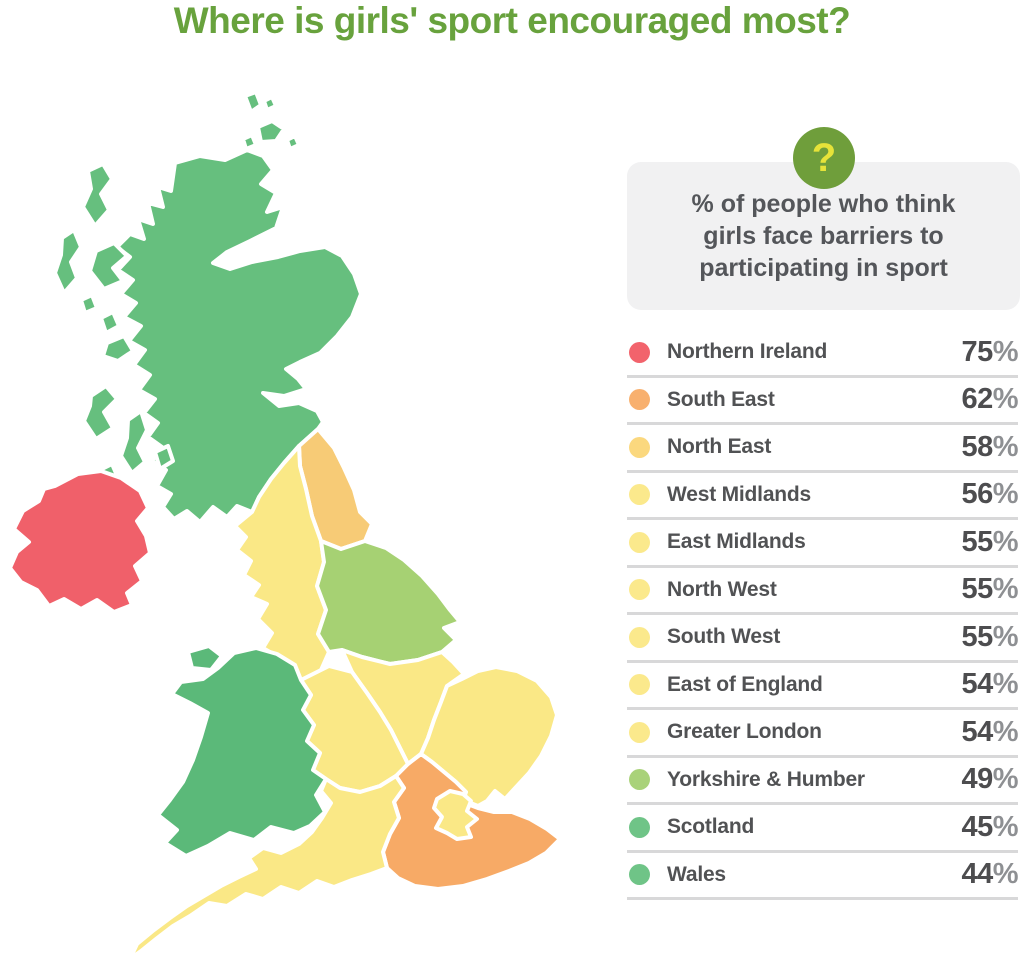 This screenshot has width=1024, height=968. I want to click on legend-header-line-2: girls face barriers to, so click(823, 236).